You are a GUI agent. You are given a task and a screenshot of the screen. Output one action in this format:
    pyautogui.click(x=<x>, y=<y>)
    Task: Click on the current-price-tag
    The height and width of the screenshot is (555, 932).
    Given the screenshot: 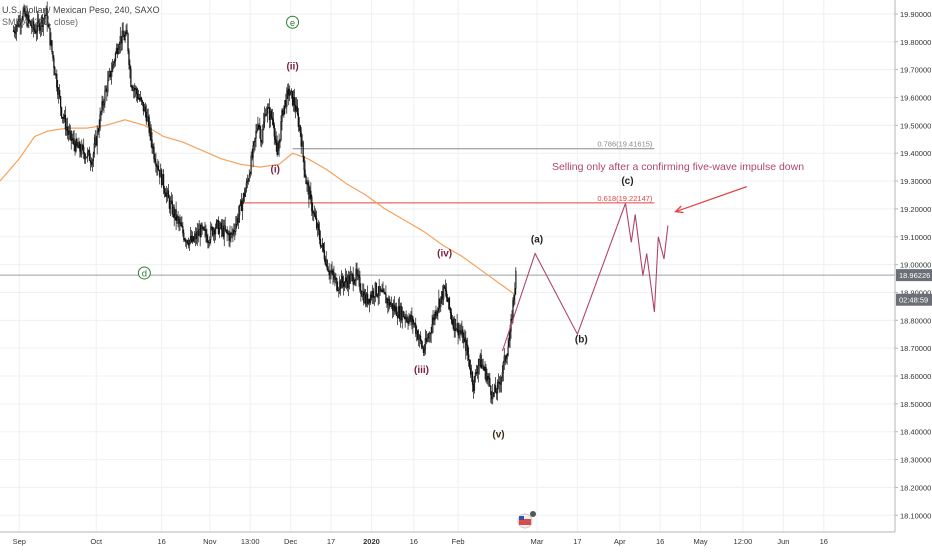 What is the action you would take?
    pyautogui.click(x=914, y=275)
    